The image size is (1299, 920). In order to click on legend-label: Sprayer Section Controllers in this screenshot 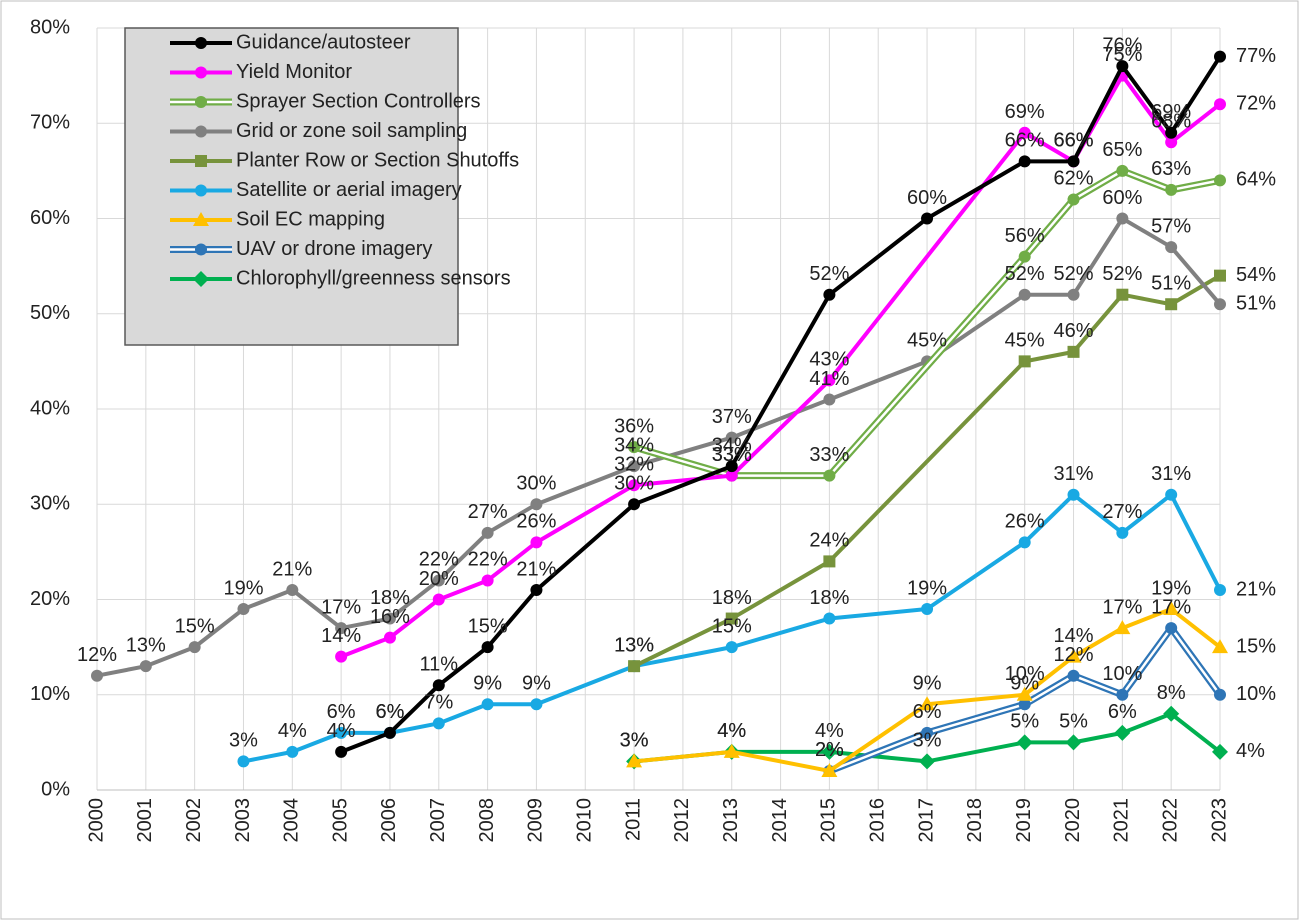, I will do `click(358, 101)`.